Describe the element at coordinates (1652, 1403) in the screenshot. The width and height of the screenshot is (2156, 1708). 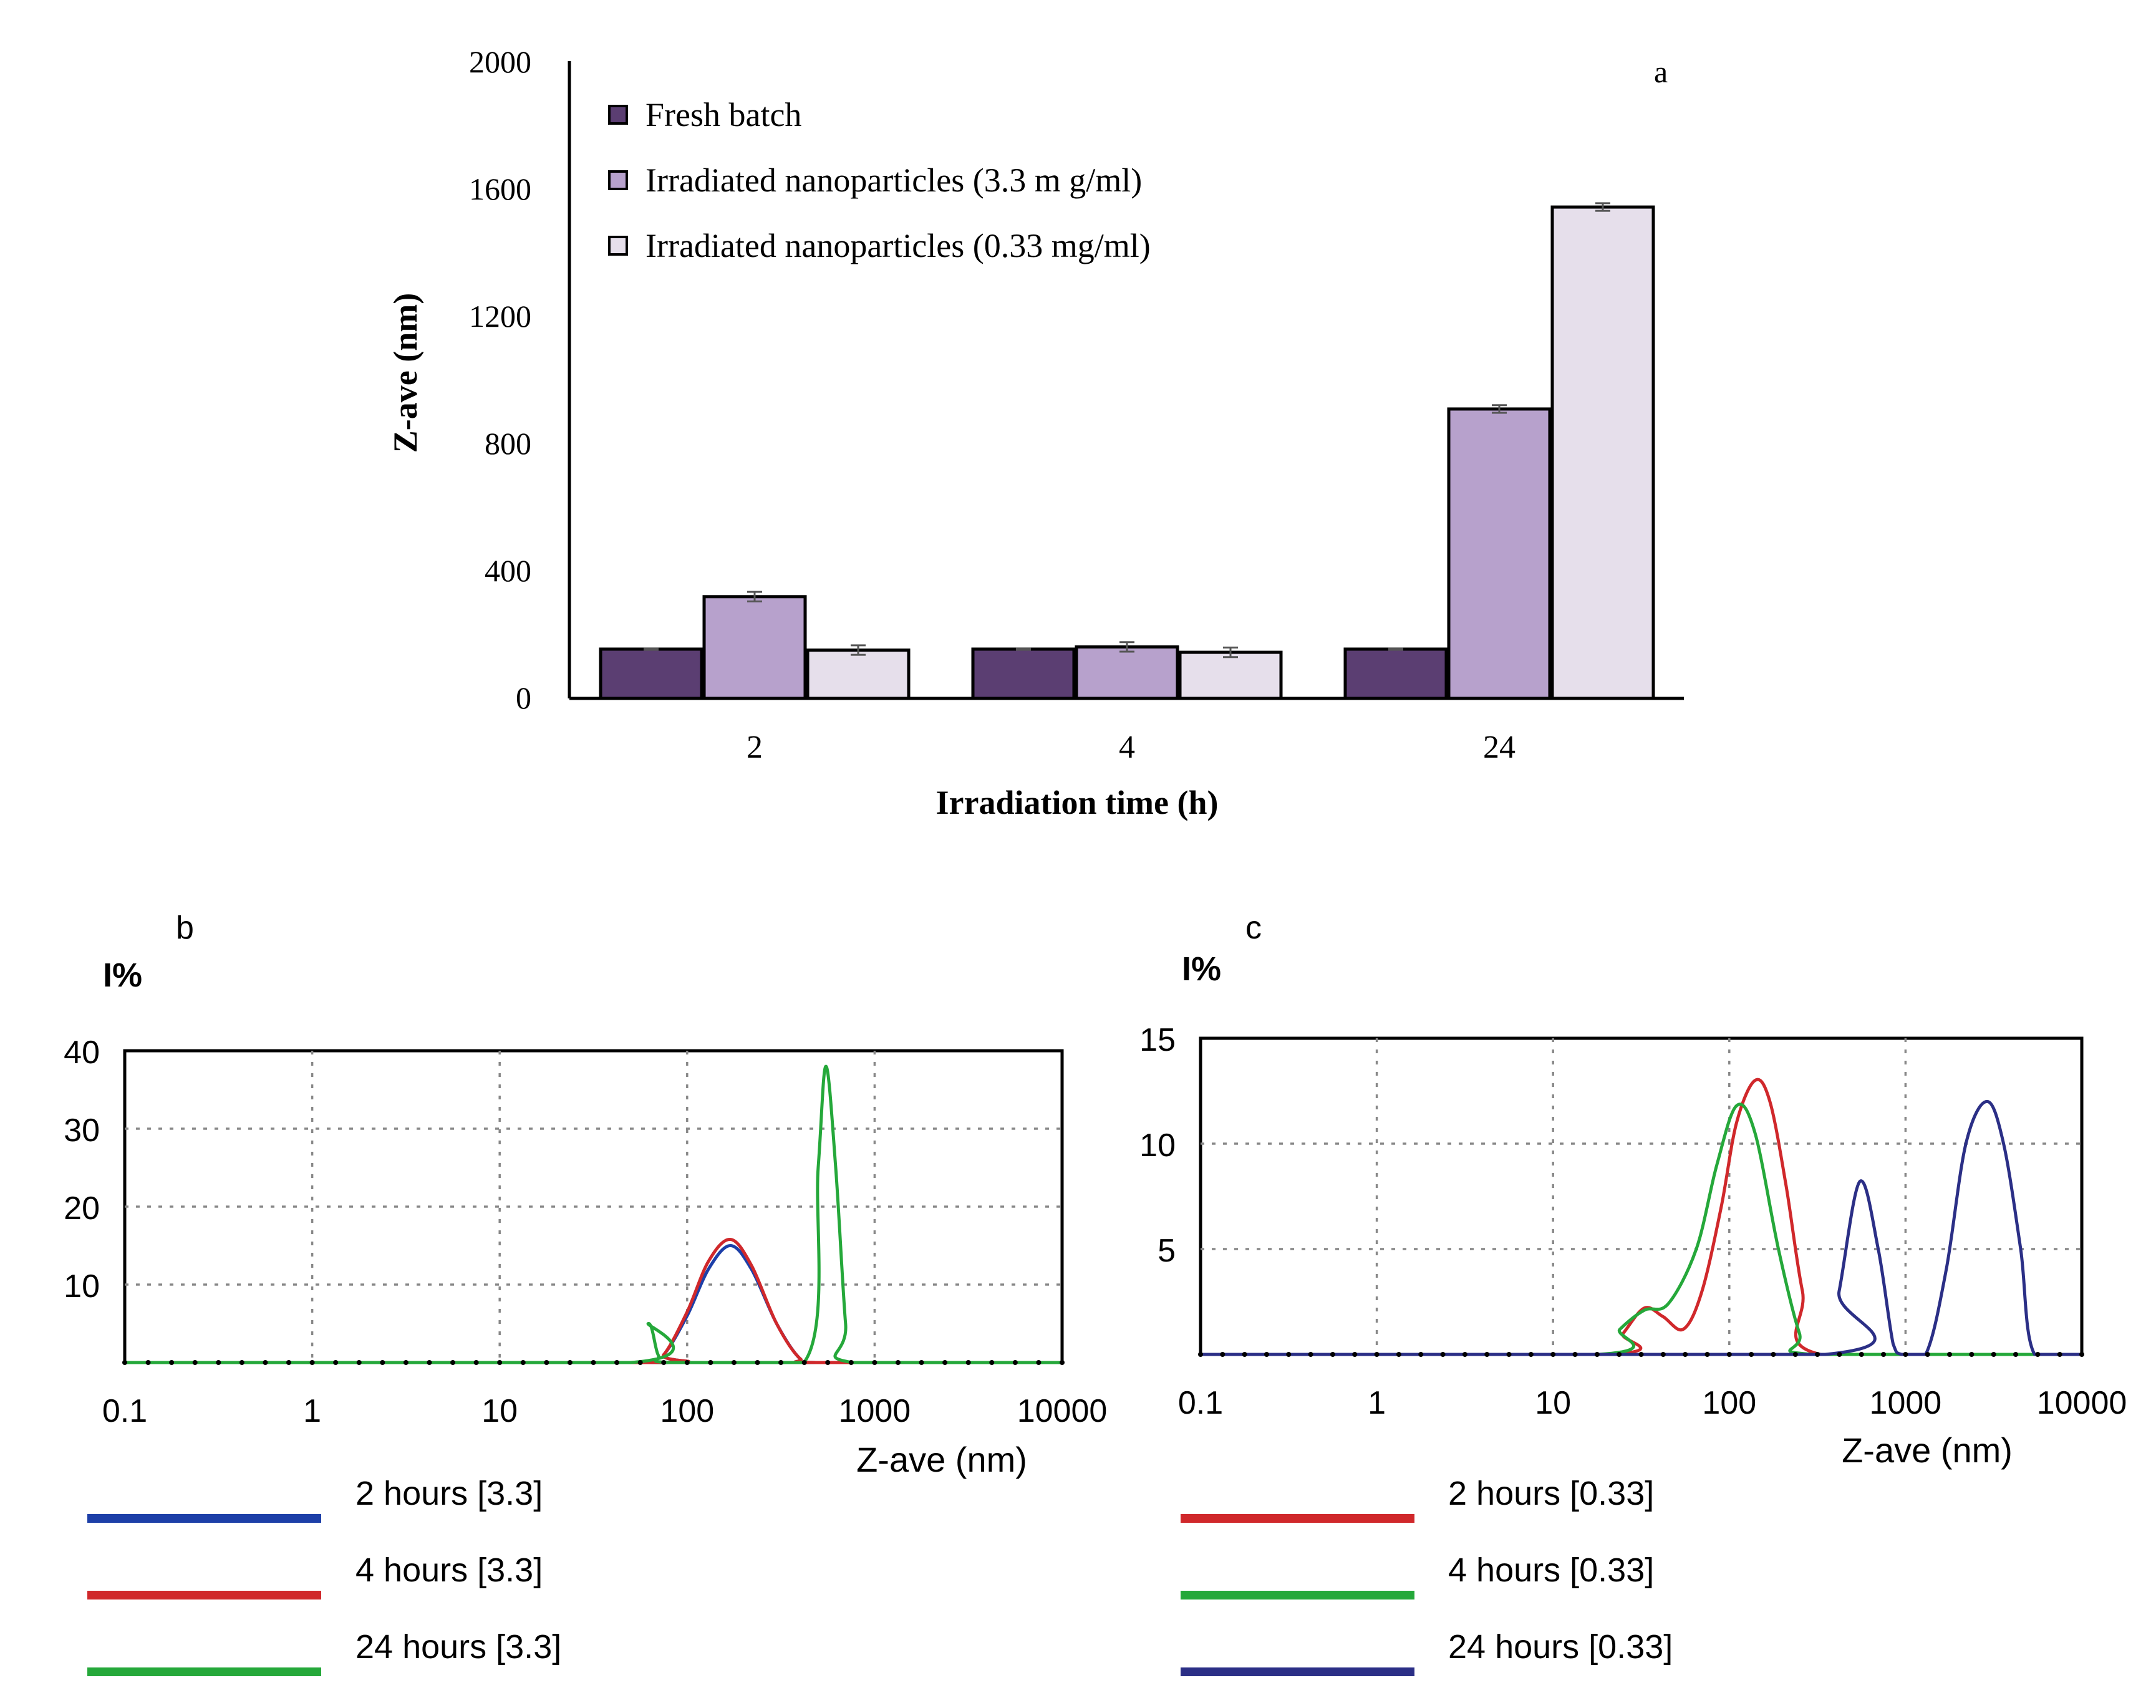
I see `x-axis-ticks-c: 0.1 1 10 100 1000 10000` at that location.